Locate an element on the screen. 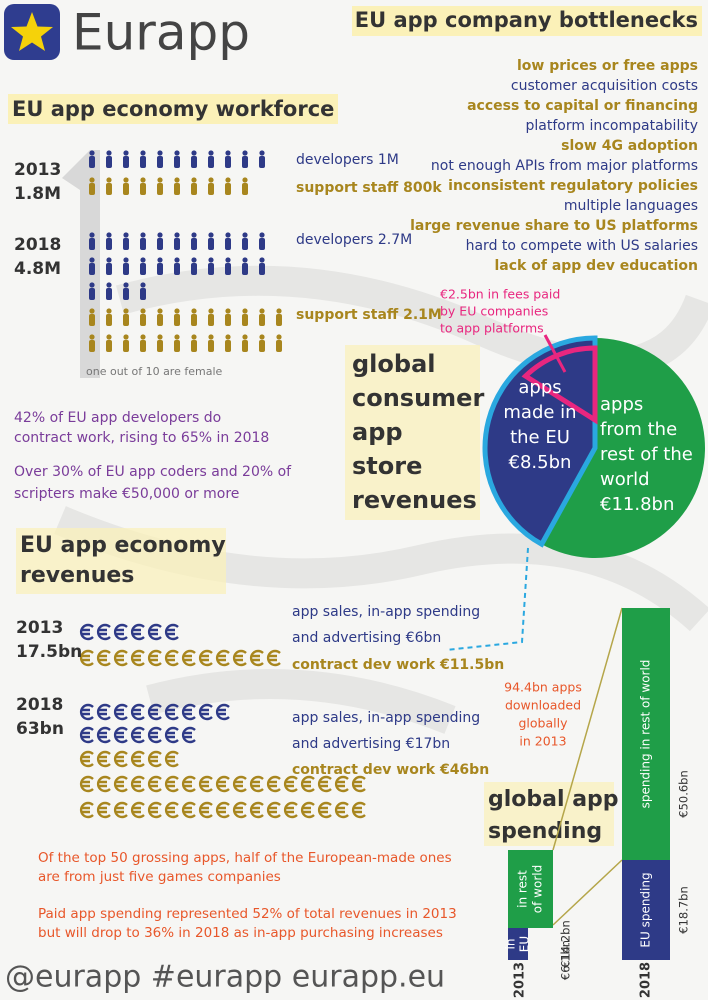  eu-label: made in is located at coordinates (539, 412).